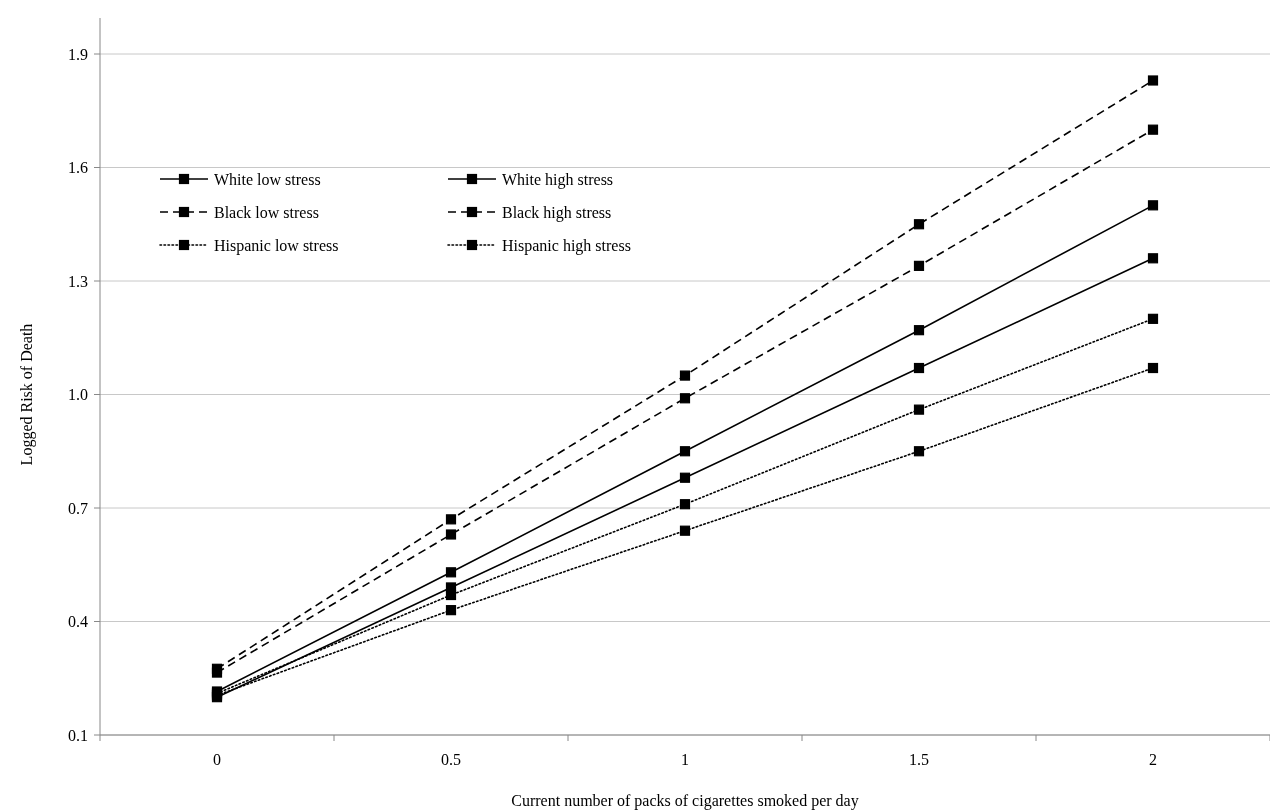  I want to click on legend-label: White low stress, so click(267, 179).